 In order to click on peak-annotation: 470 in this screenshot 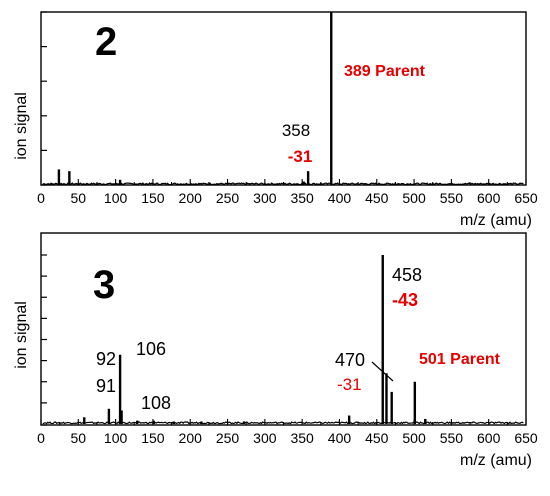, I will do `click(350, 360)`.